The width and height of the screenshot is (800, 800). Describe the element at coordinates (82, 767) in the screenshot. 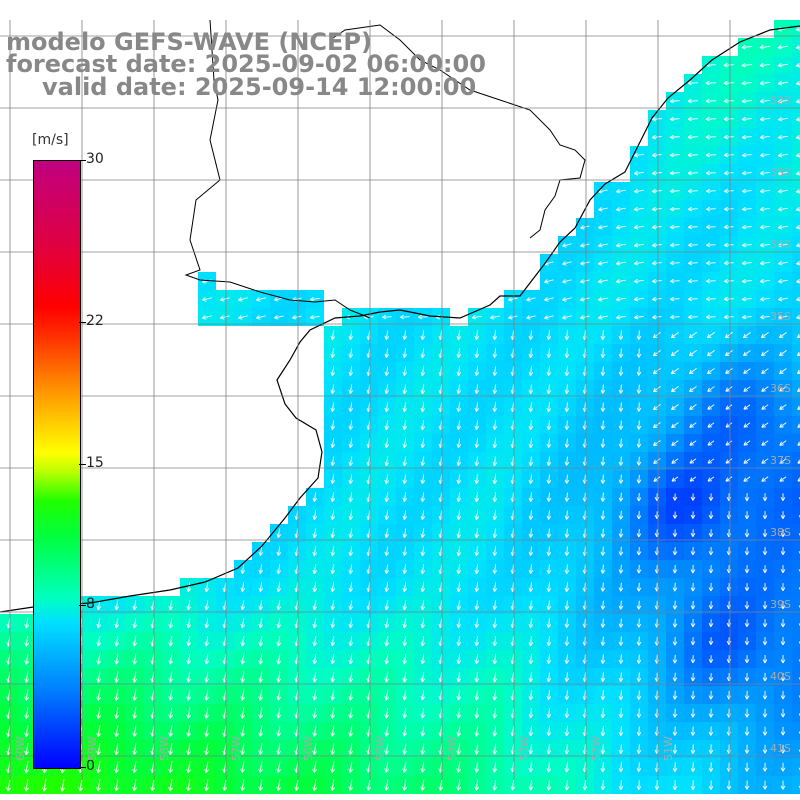

I see `colorbar-tick-mark` at that location.